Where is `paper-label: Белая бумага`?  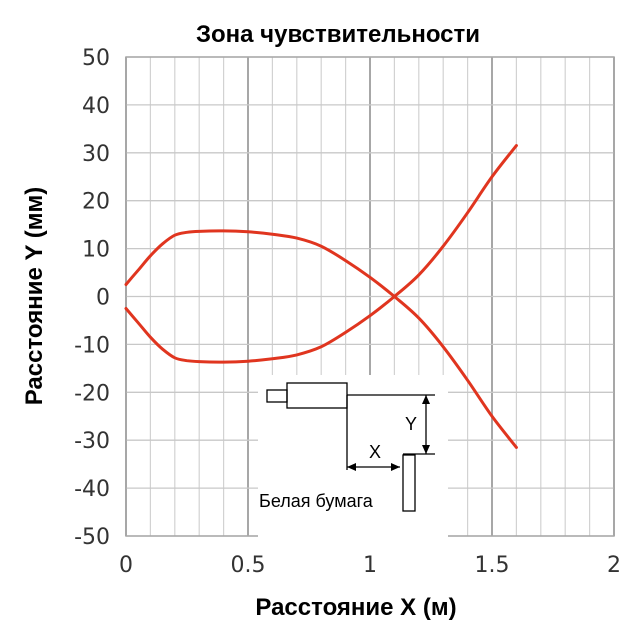 paper-label: Белая бумага is located at coordinates (316, 501).